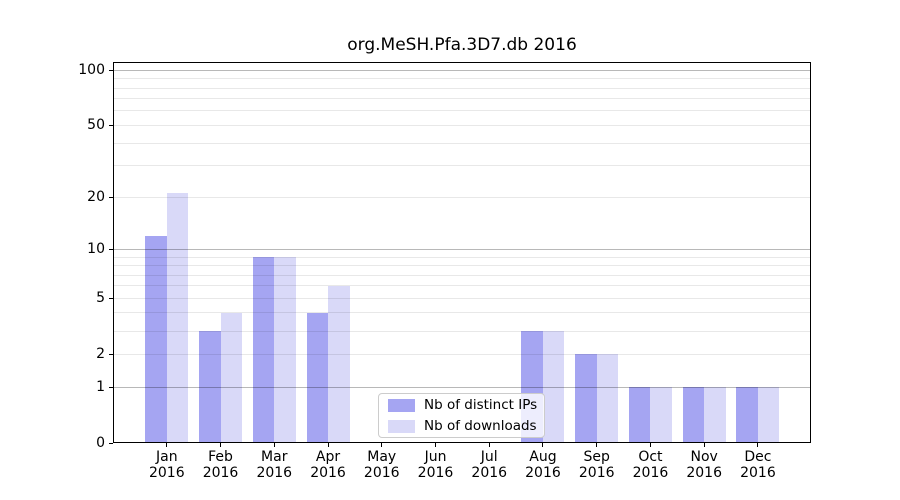  I want to click on x-tick-month: Dec, so click(758, 457).